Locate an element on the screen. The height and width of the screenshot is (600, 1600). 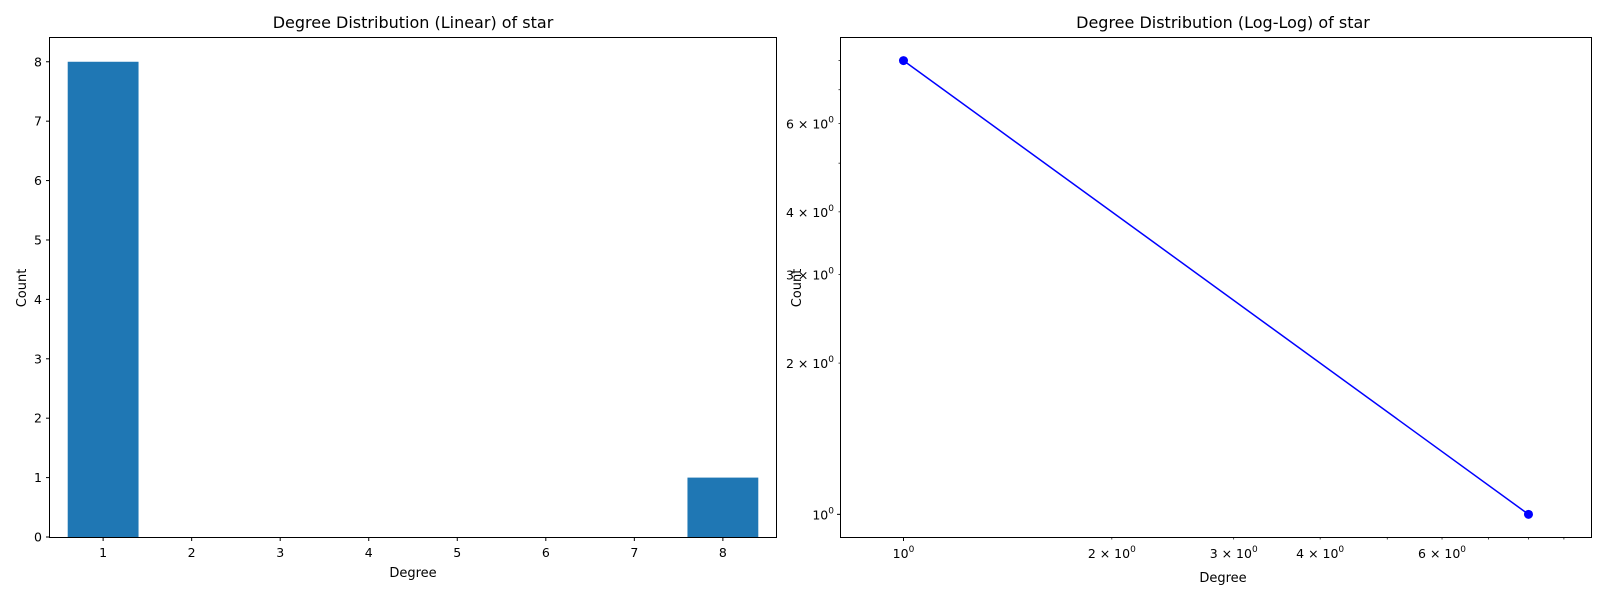
x-tick-label: 3 is located at coordinates (280, 552).